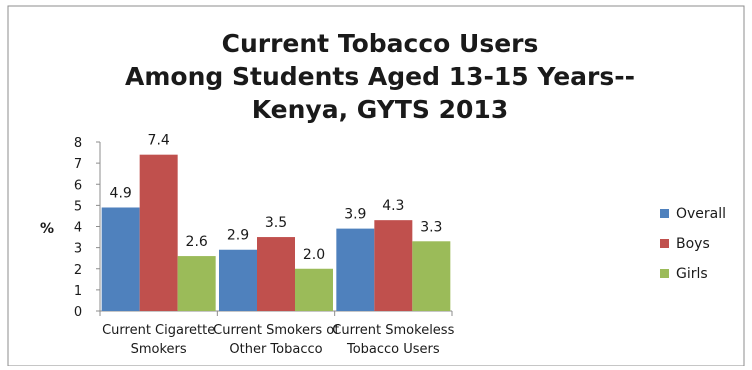 The width and height of the screenshot is (752, 370). I want to click on y-tick-label: 8, so click(78, 143).